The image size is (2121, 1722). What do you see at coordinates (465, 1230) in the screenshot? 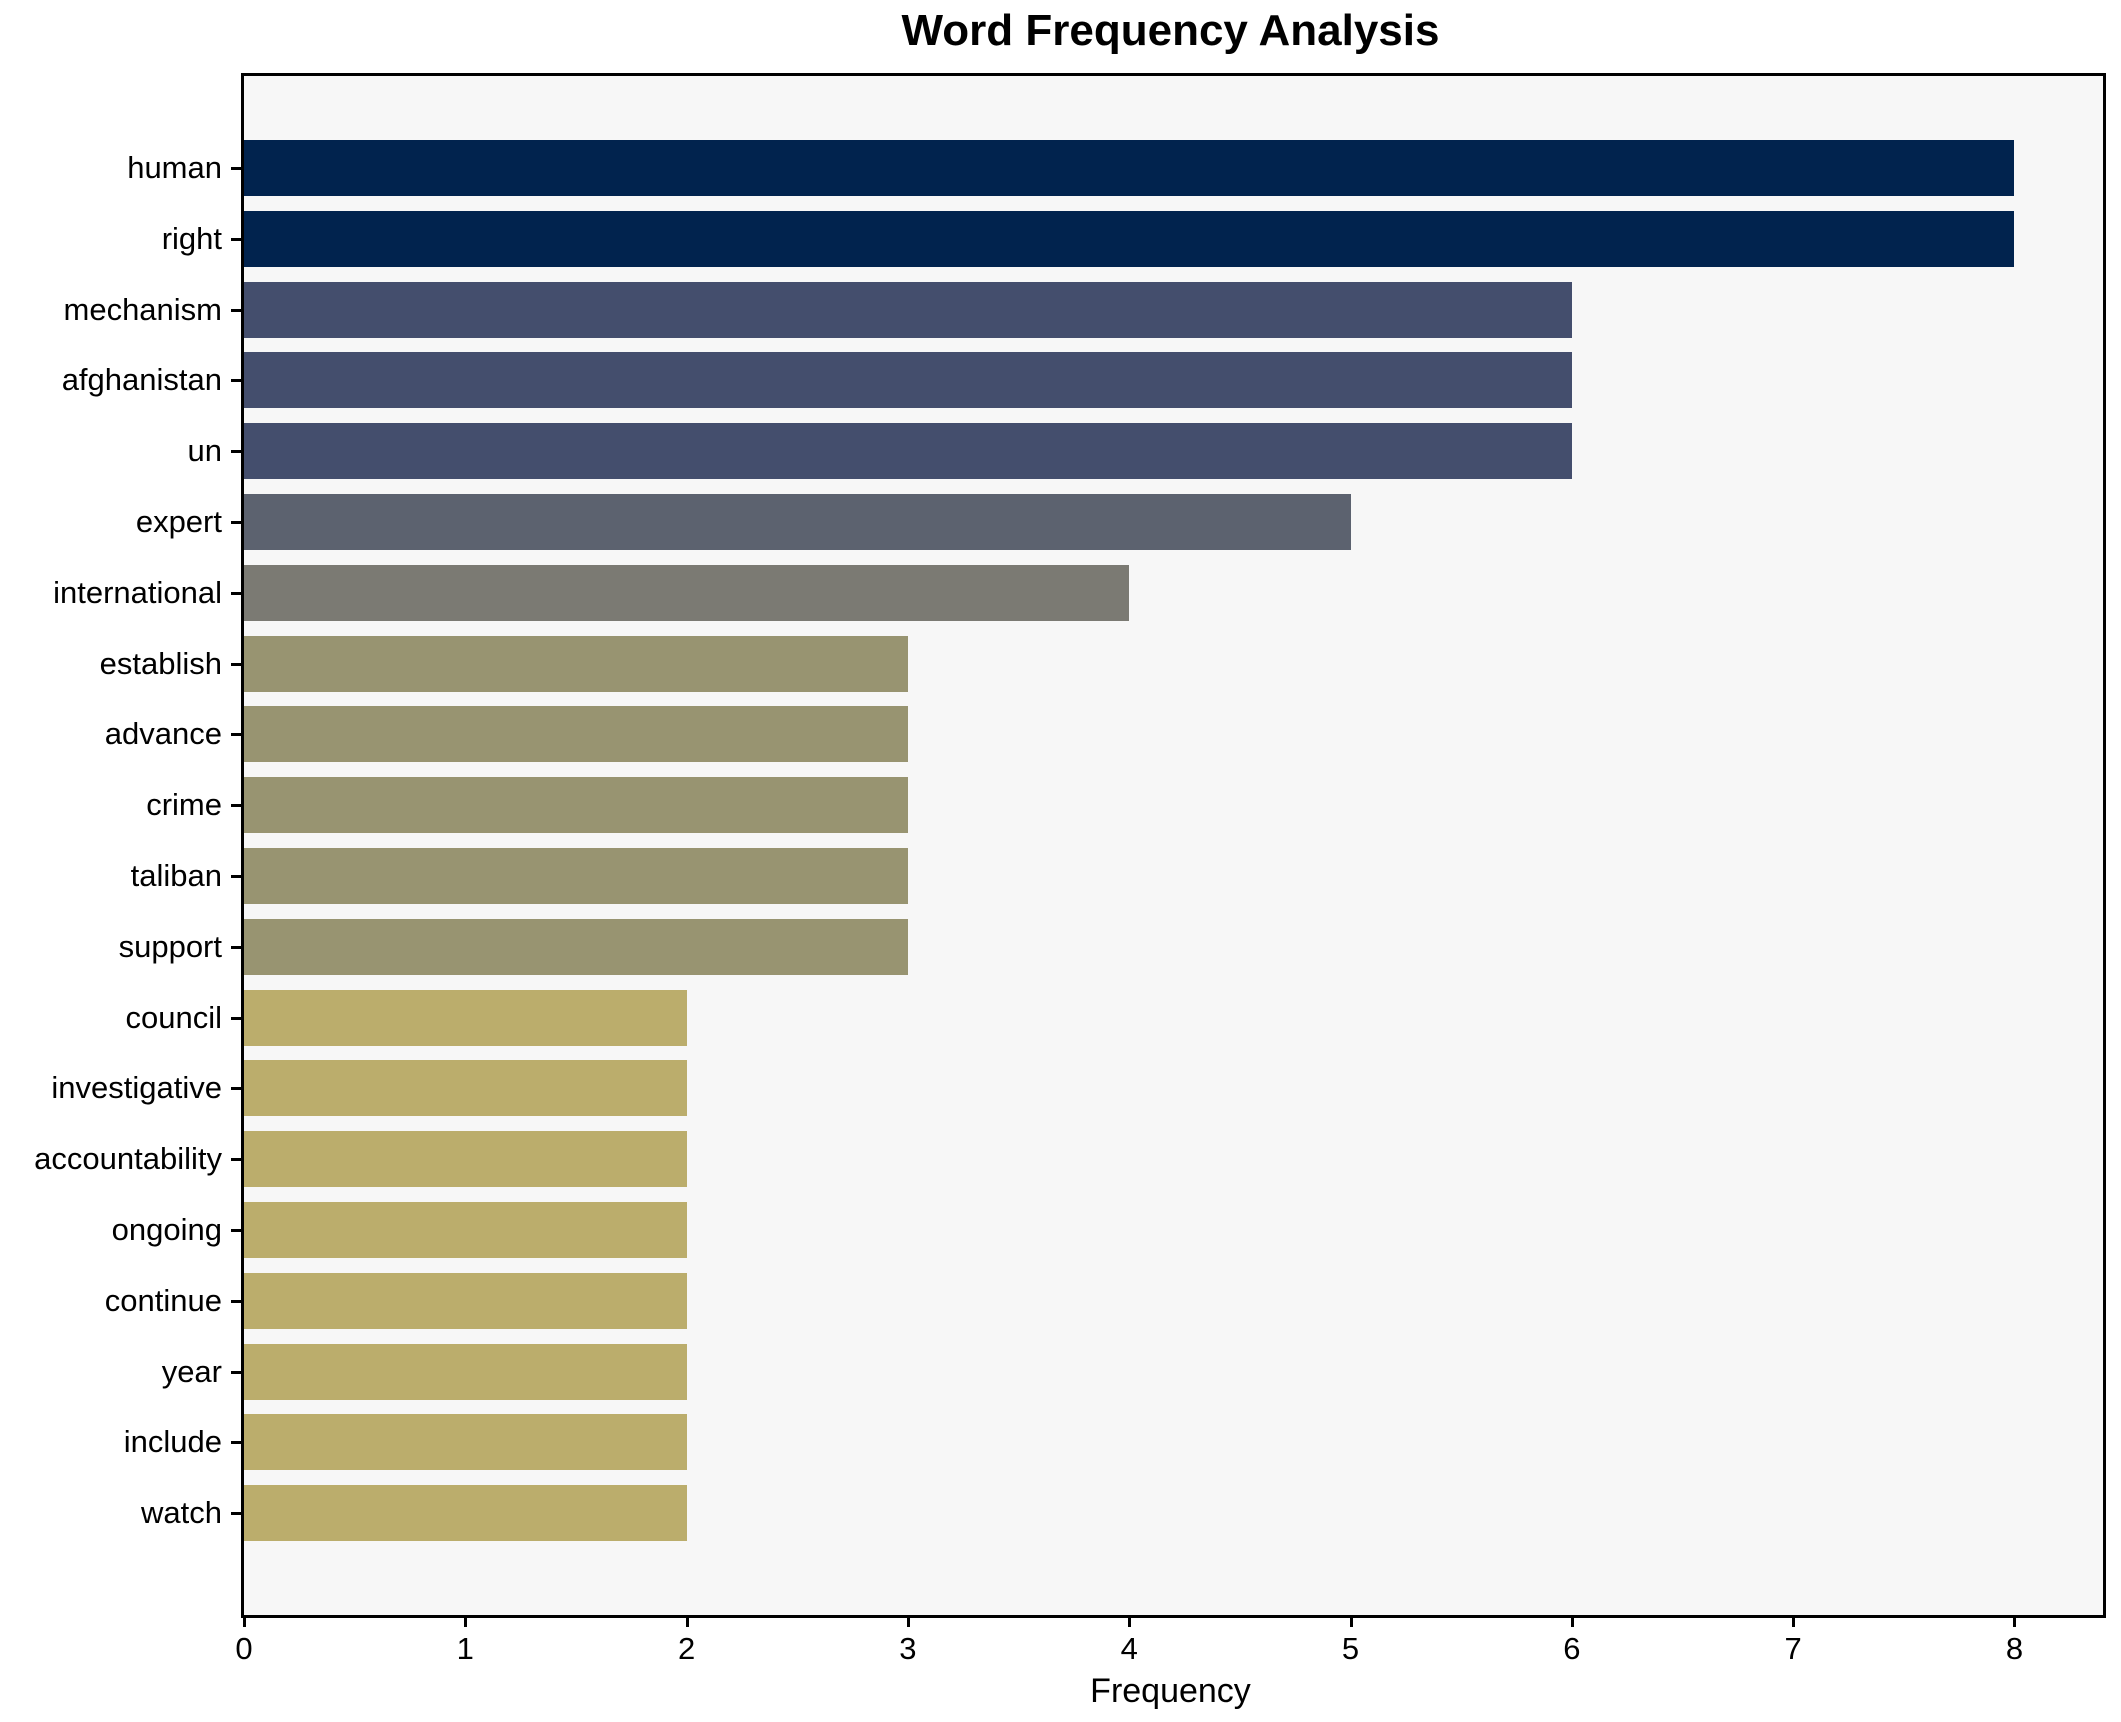
I see `bar-ongoing` at bounding box center [465, 1230].